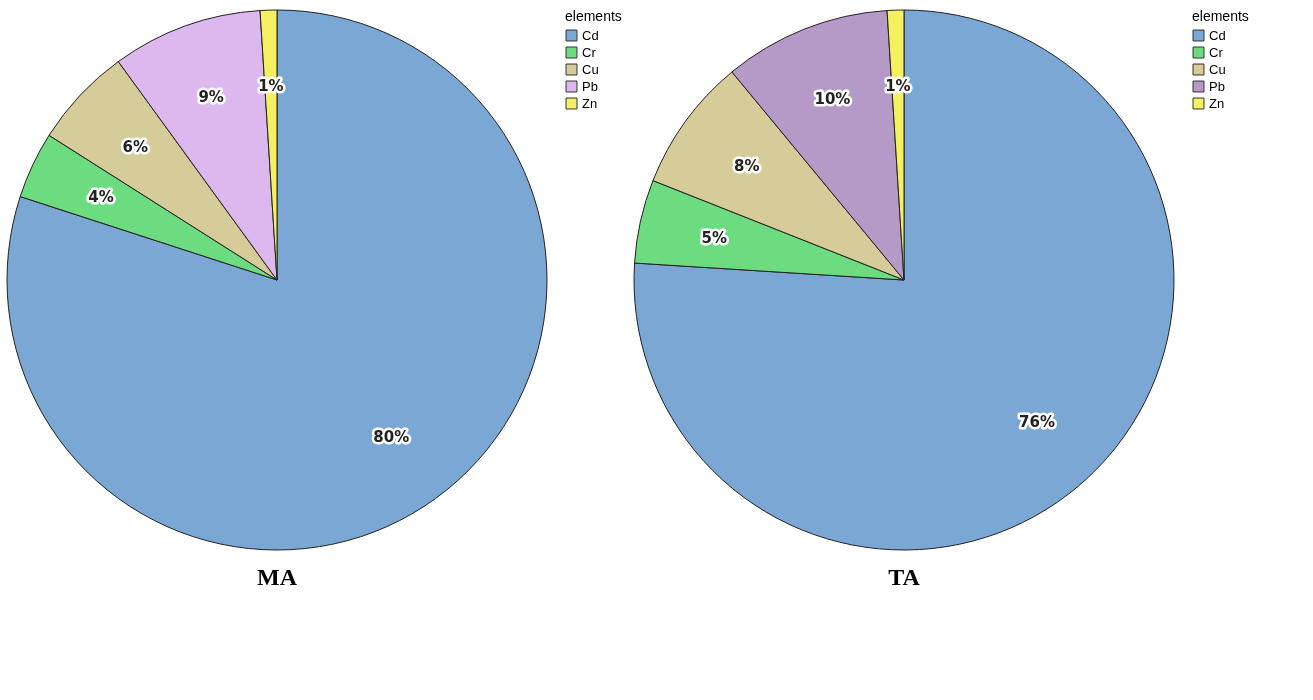  Describe the element at coordinates (714, 237) in the screenshot. I see `data-label: 5%` at that location.